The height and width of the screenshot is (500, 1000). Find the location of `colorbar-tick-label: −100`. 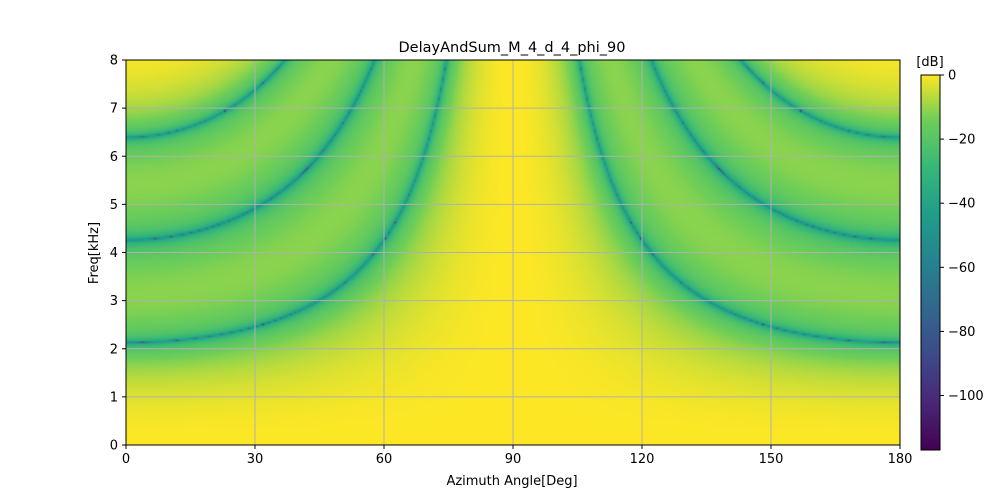

colorbar-tick-label: −100 is located at coordinates (966, 396).